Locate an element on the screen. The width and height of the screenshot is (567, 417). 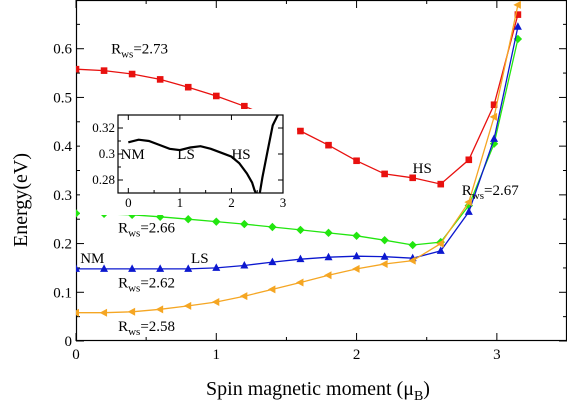
x-tick-label: 0 is located at coordinates (76, 355).